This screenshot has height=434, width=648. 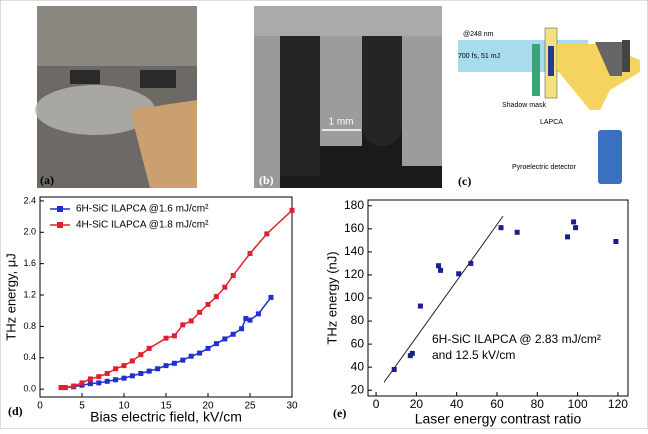 I want to click on legend-label: 6H-SiC ILAPCA @1.6 mJ/cm², so click(x=142, y=209).